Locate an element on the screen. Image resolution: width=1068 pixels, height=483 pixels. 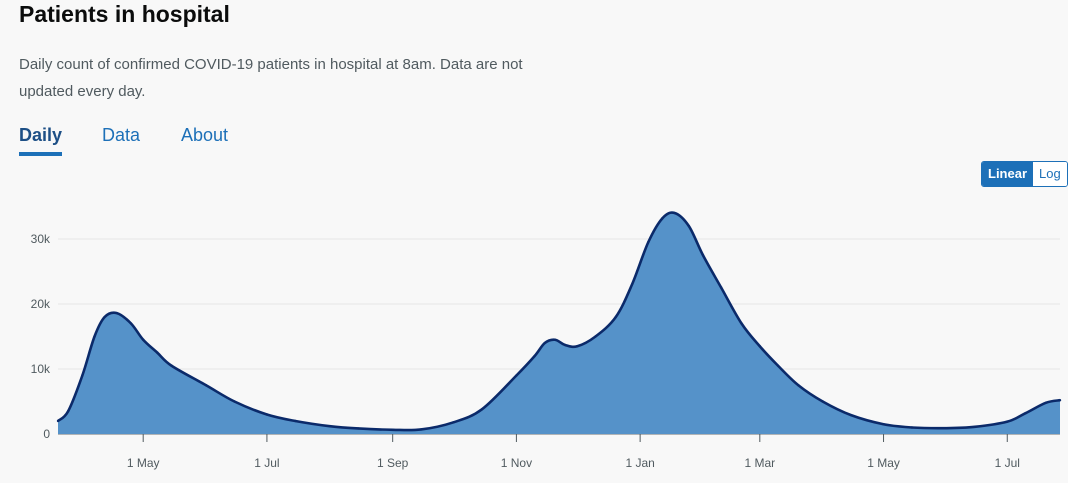
tab-daily: Daily is located at coordinates (41, 140).